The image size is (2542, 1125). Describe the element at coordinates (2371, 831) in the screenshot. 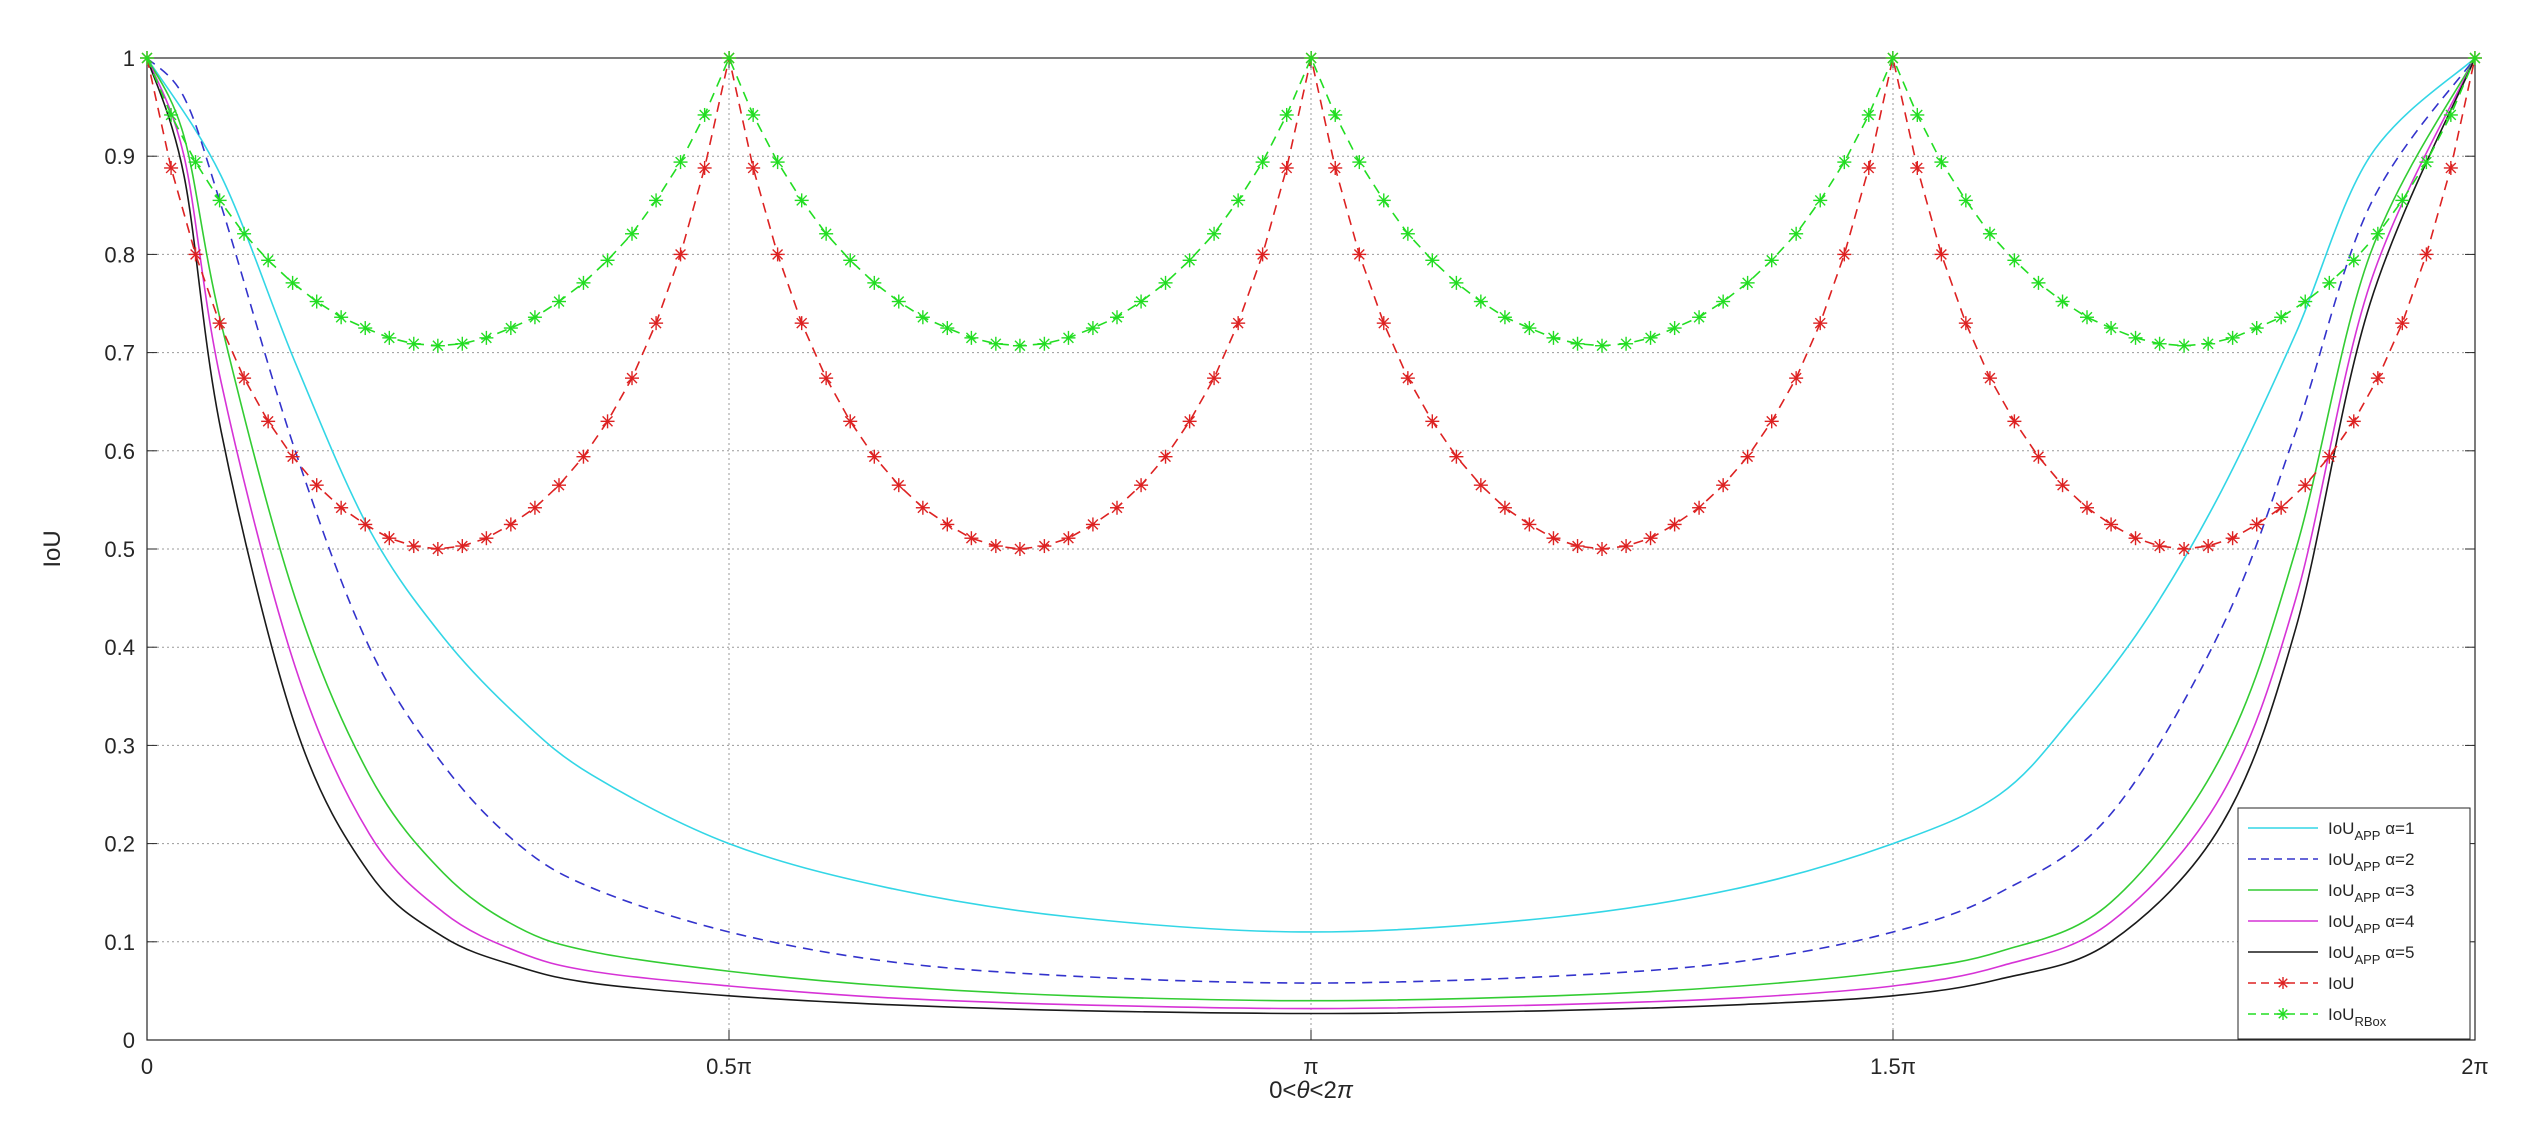

I see `legend-label: IoUAPP α=1` at that location.